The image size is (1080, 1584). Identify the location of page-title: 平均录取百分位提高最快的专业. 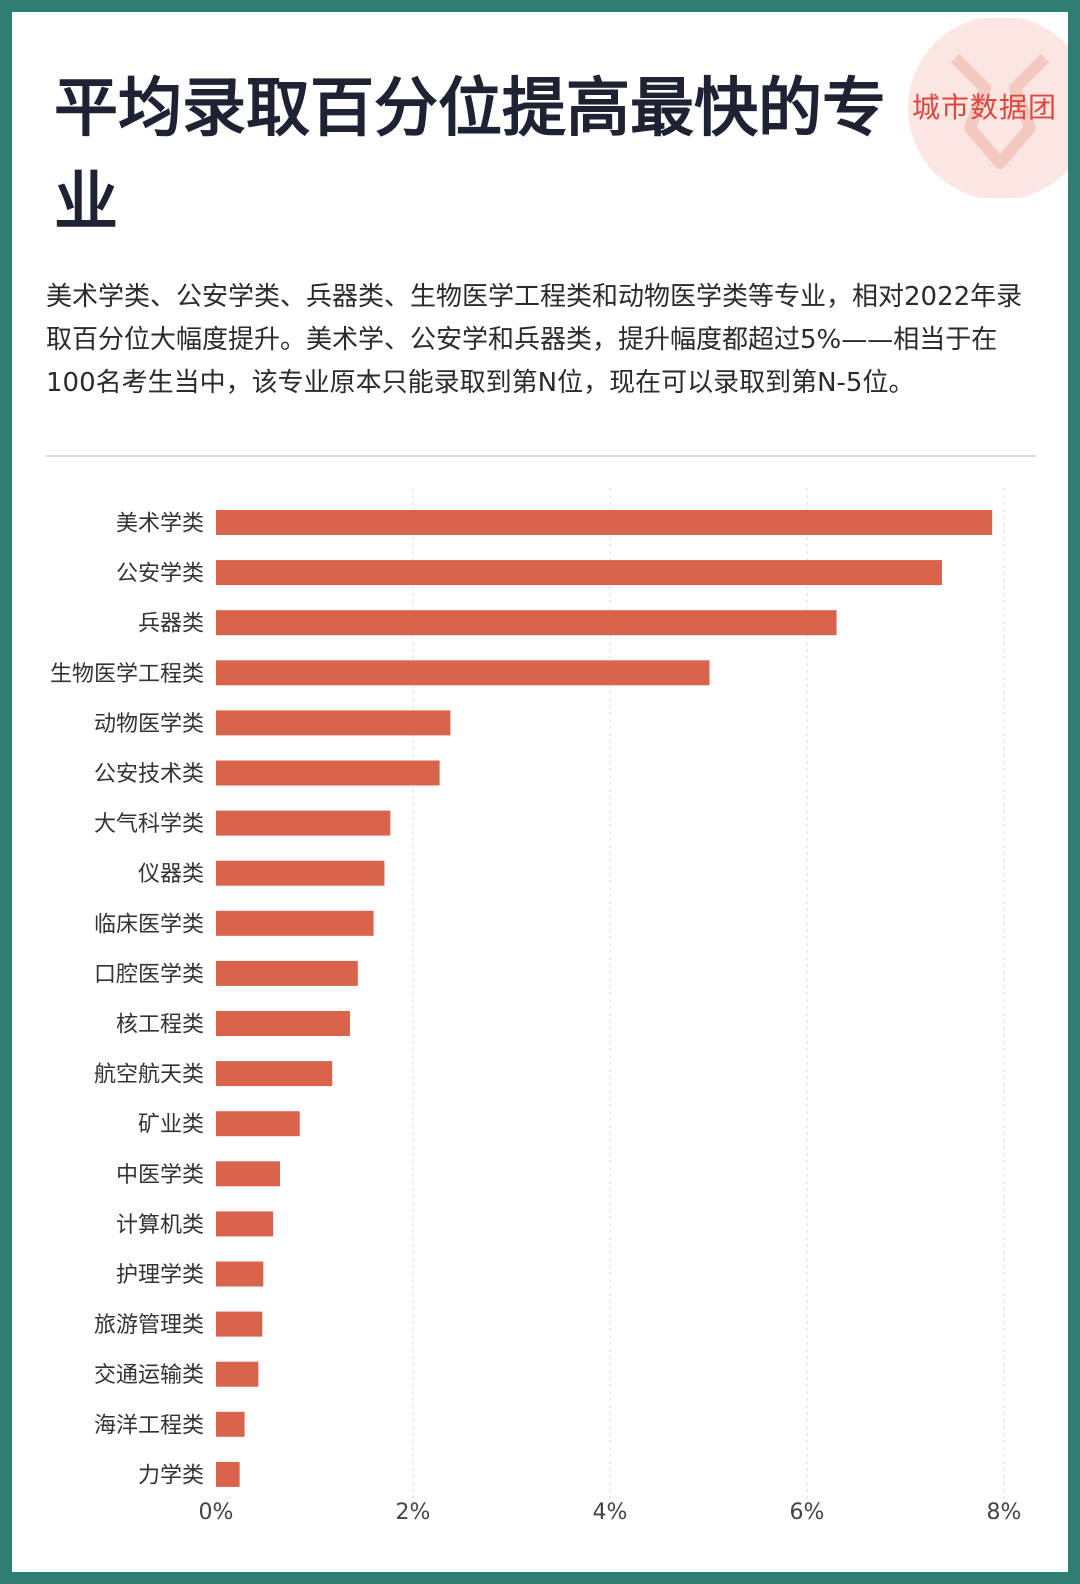
(470, 156).